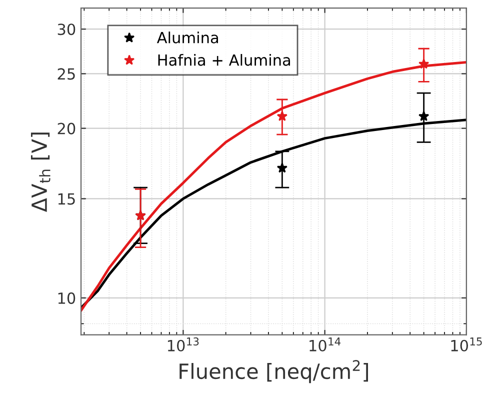 The image size is (491, 401). I want to click on y-tick-label: 30, so click(67, 30).